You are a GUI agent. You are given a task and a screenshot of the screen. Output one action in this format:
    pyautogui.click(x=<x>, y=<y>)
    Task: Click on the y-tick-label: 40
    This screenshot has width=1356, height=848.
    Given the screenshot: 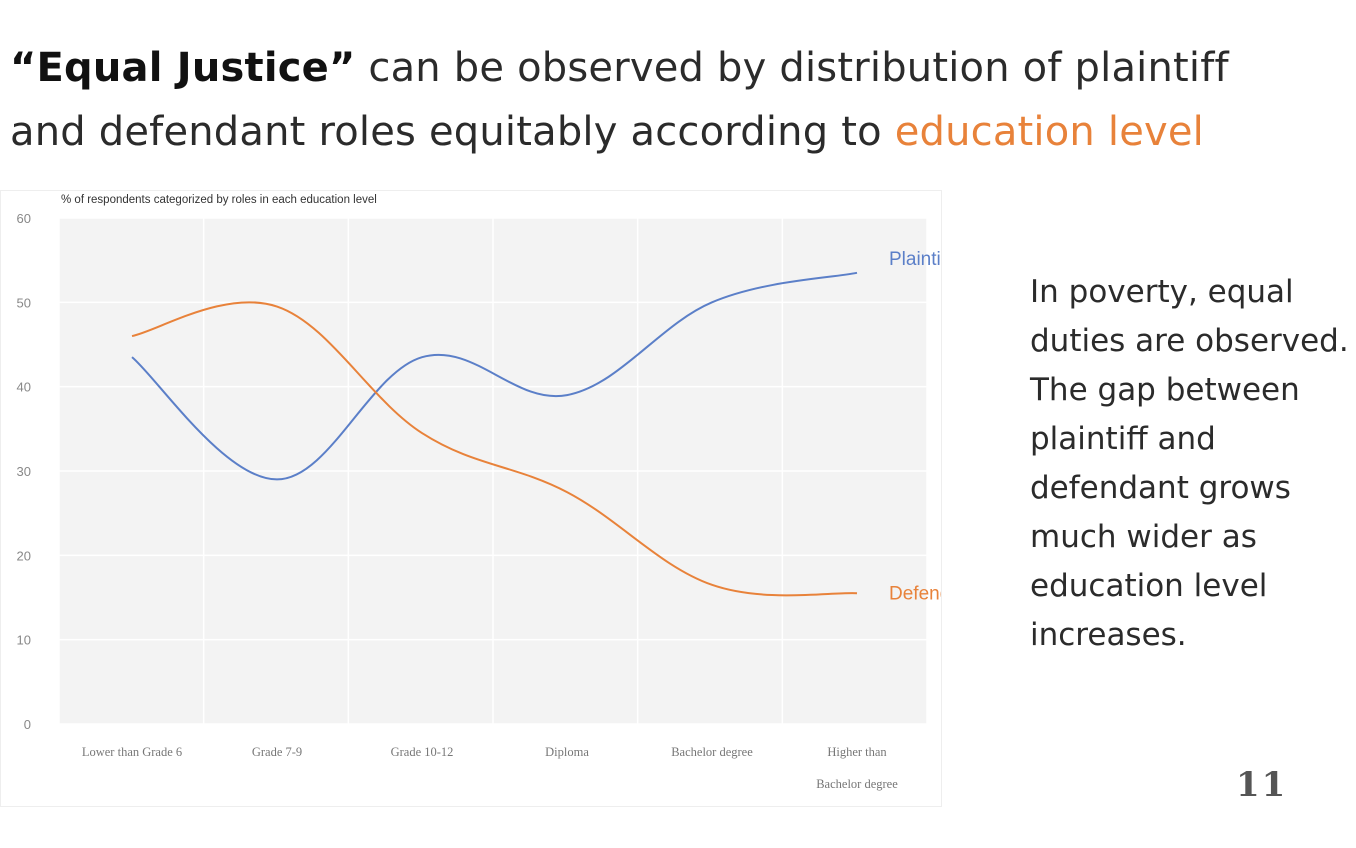 What is the action you would take?
    pyautogui.click(x=24, y=387)
    